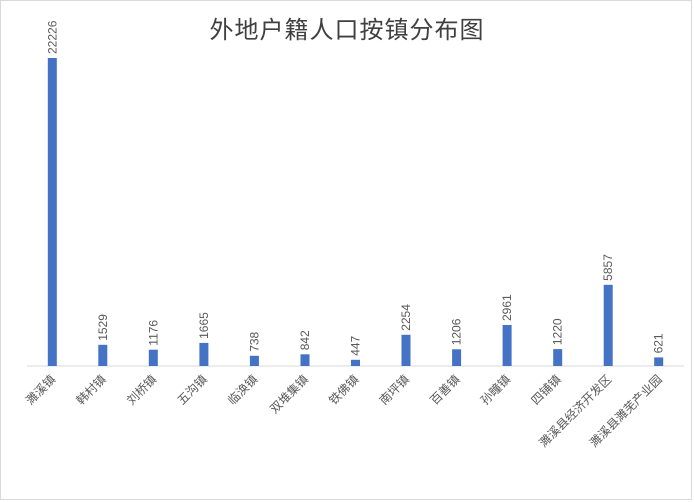  What do you see at coordinates (495, 390) in the screenshot?
I see `category-label-9: 孙疃镇` at bounding box center [495, 390].